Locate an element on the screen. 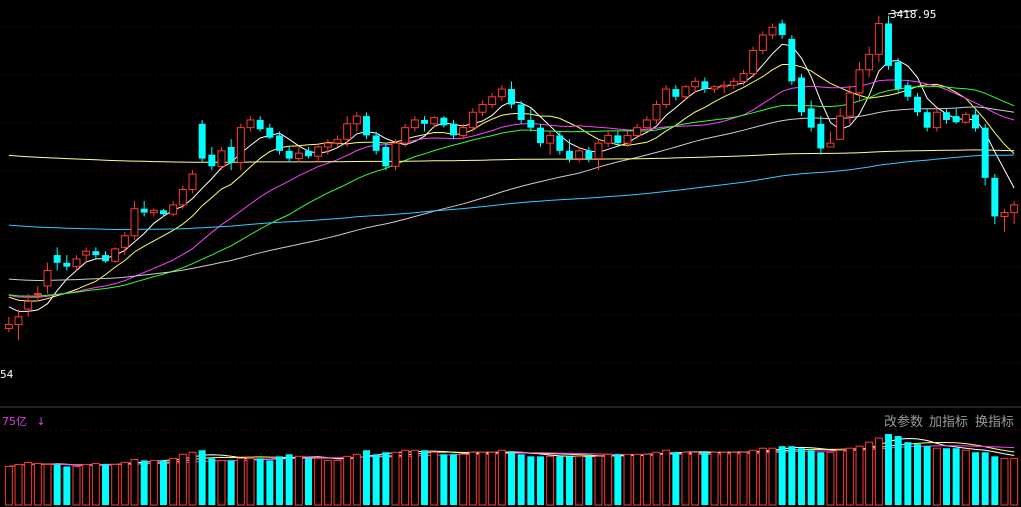 This screenshot has width=1021, height=507. switch-indicator-button: 换指标 is located at coordinates (995, 422).